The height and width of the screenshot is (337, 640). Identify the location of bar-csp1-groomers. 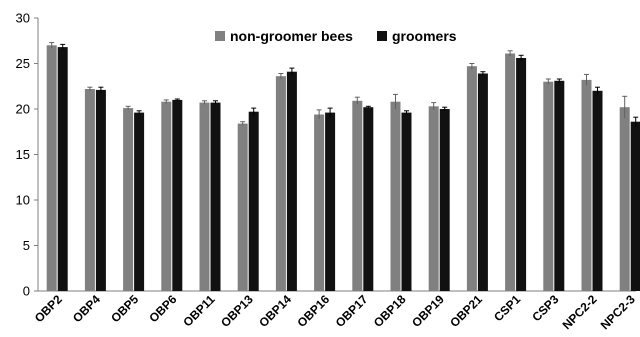
(521, 174).